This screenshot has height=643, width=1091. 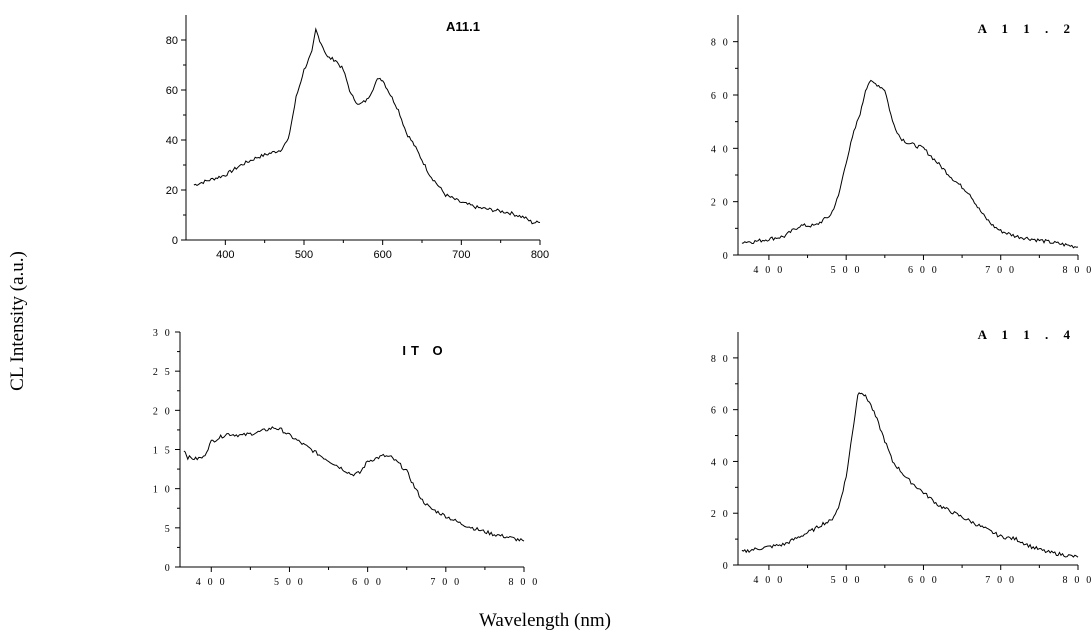 I want to click on y-tick-label: 1 5, so click(x=162, y=451).